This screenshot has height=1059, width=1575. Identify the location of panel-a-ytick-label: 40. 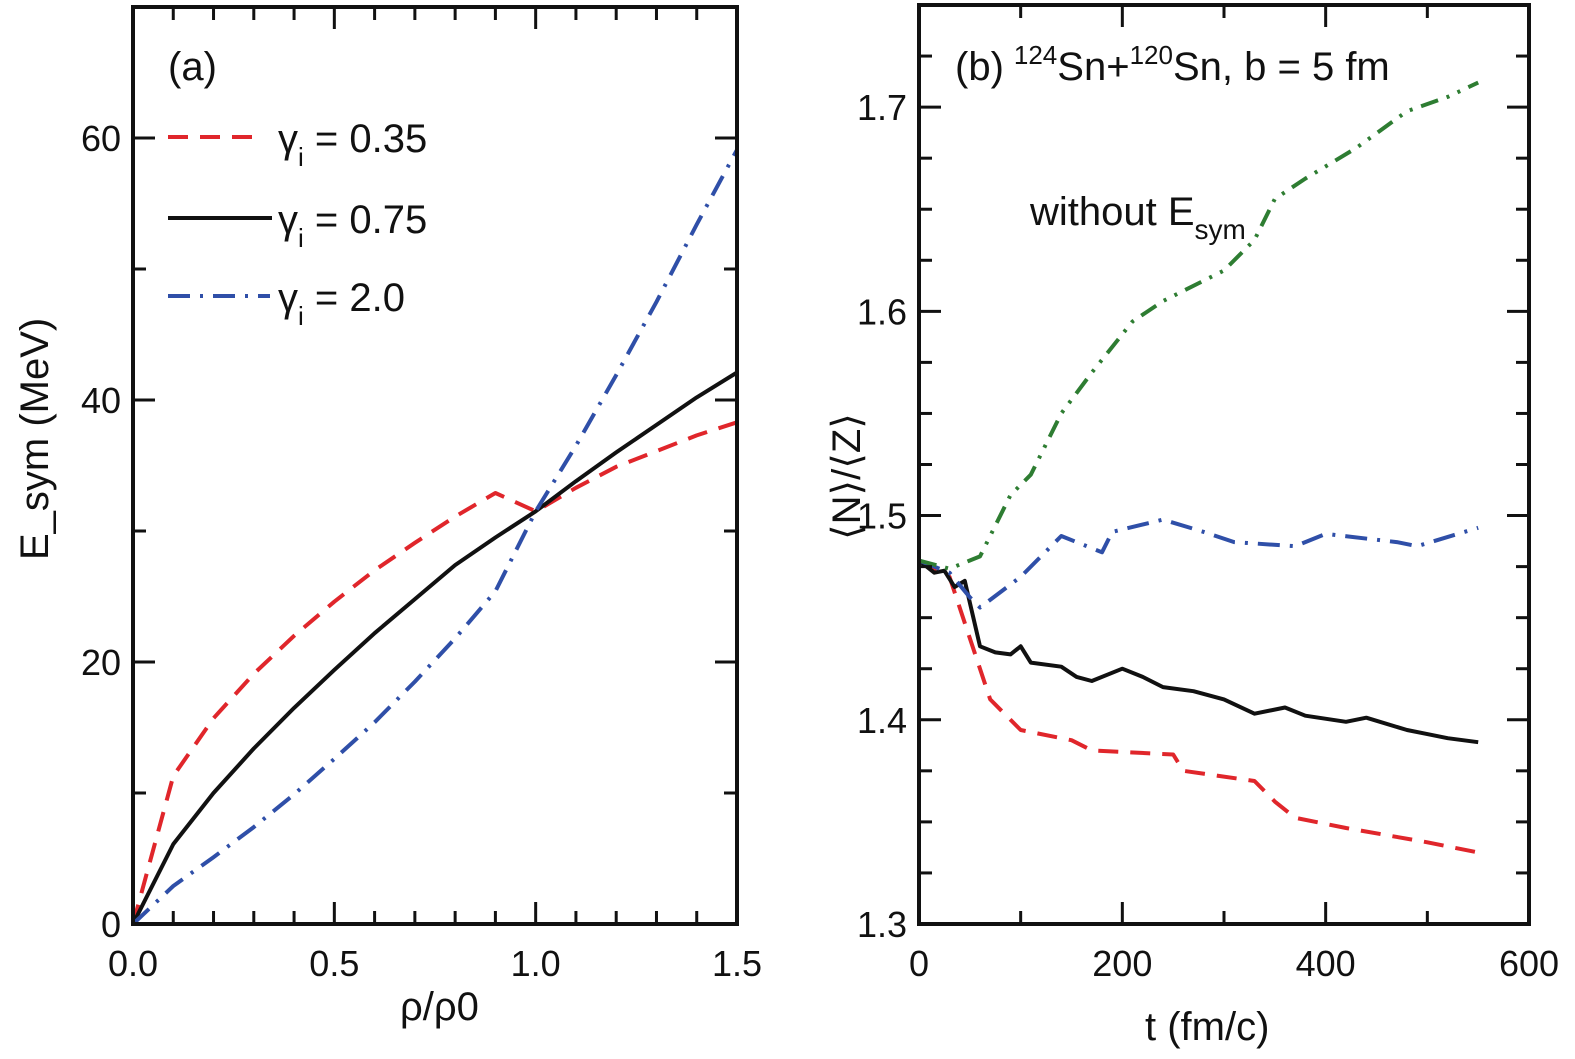
(101, 400).